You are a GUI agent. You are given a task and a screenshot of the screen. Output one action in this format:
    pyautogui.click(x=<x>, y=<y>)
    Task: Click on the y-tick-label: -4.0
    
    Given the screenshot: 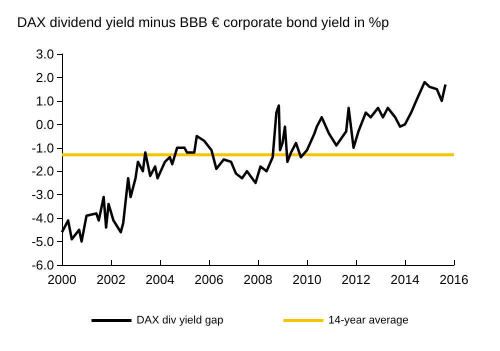 What is the action you would take?
    pyautogui.click(x=43, y=218)
    